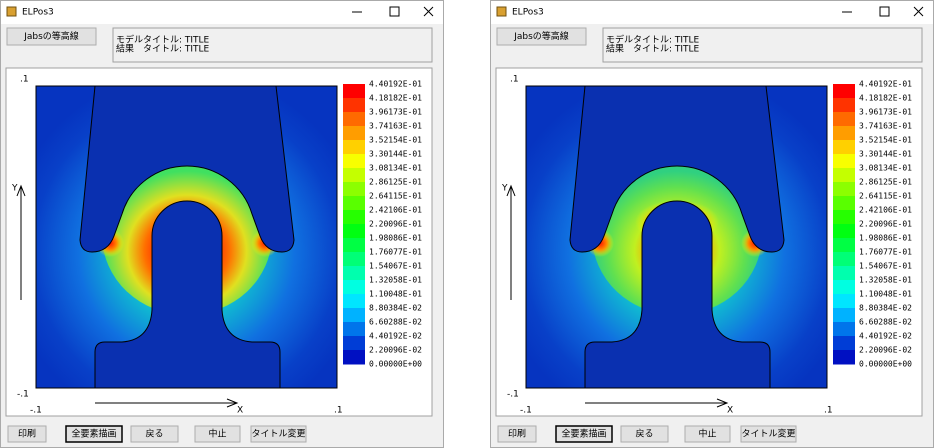  Describe the element at coordinates (395, 308) in the screenshot. I see `legend-label: 8.80384E-02` at that location.